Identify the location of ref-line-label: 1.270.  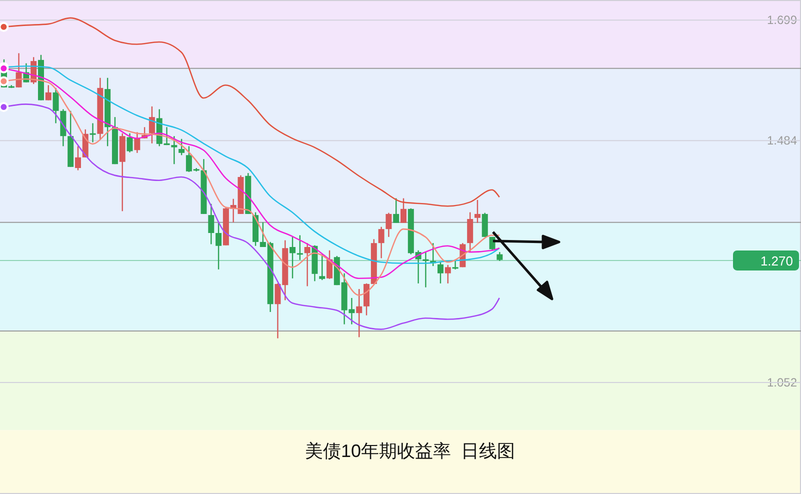
(776, 260).